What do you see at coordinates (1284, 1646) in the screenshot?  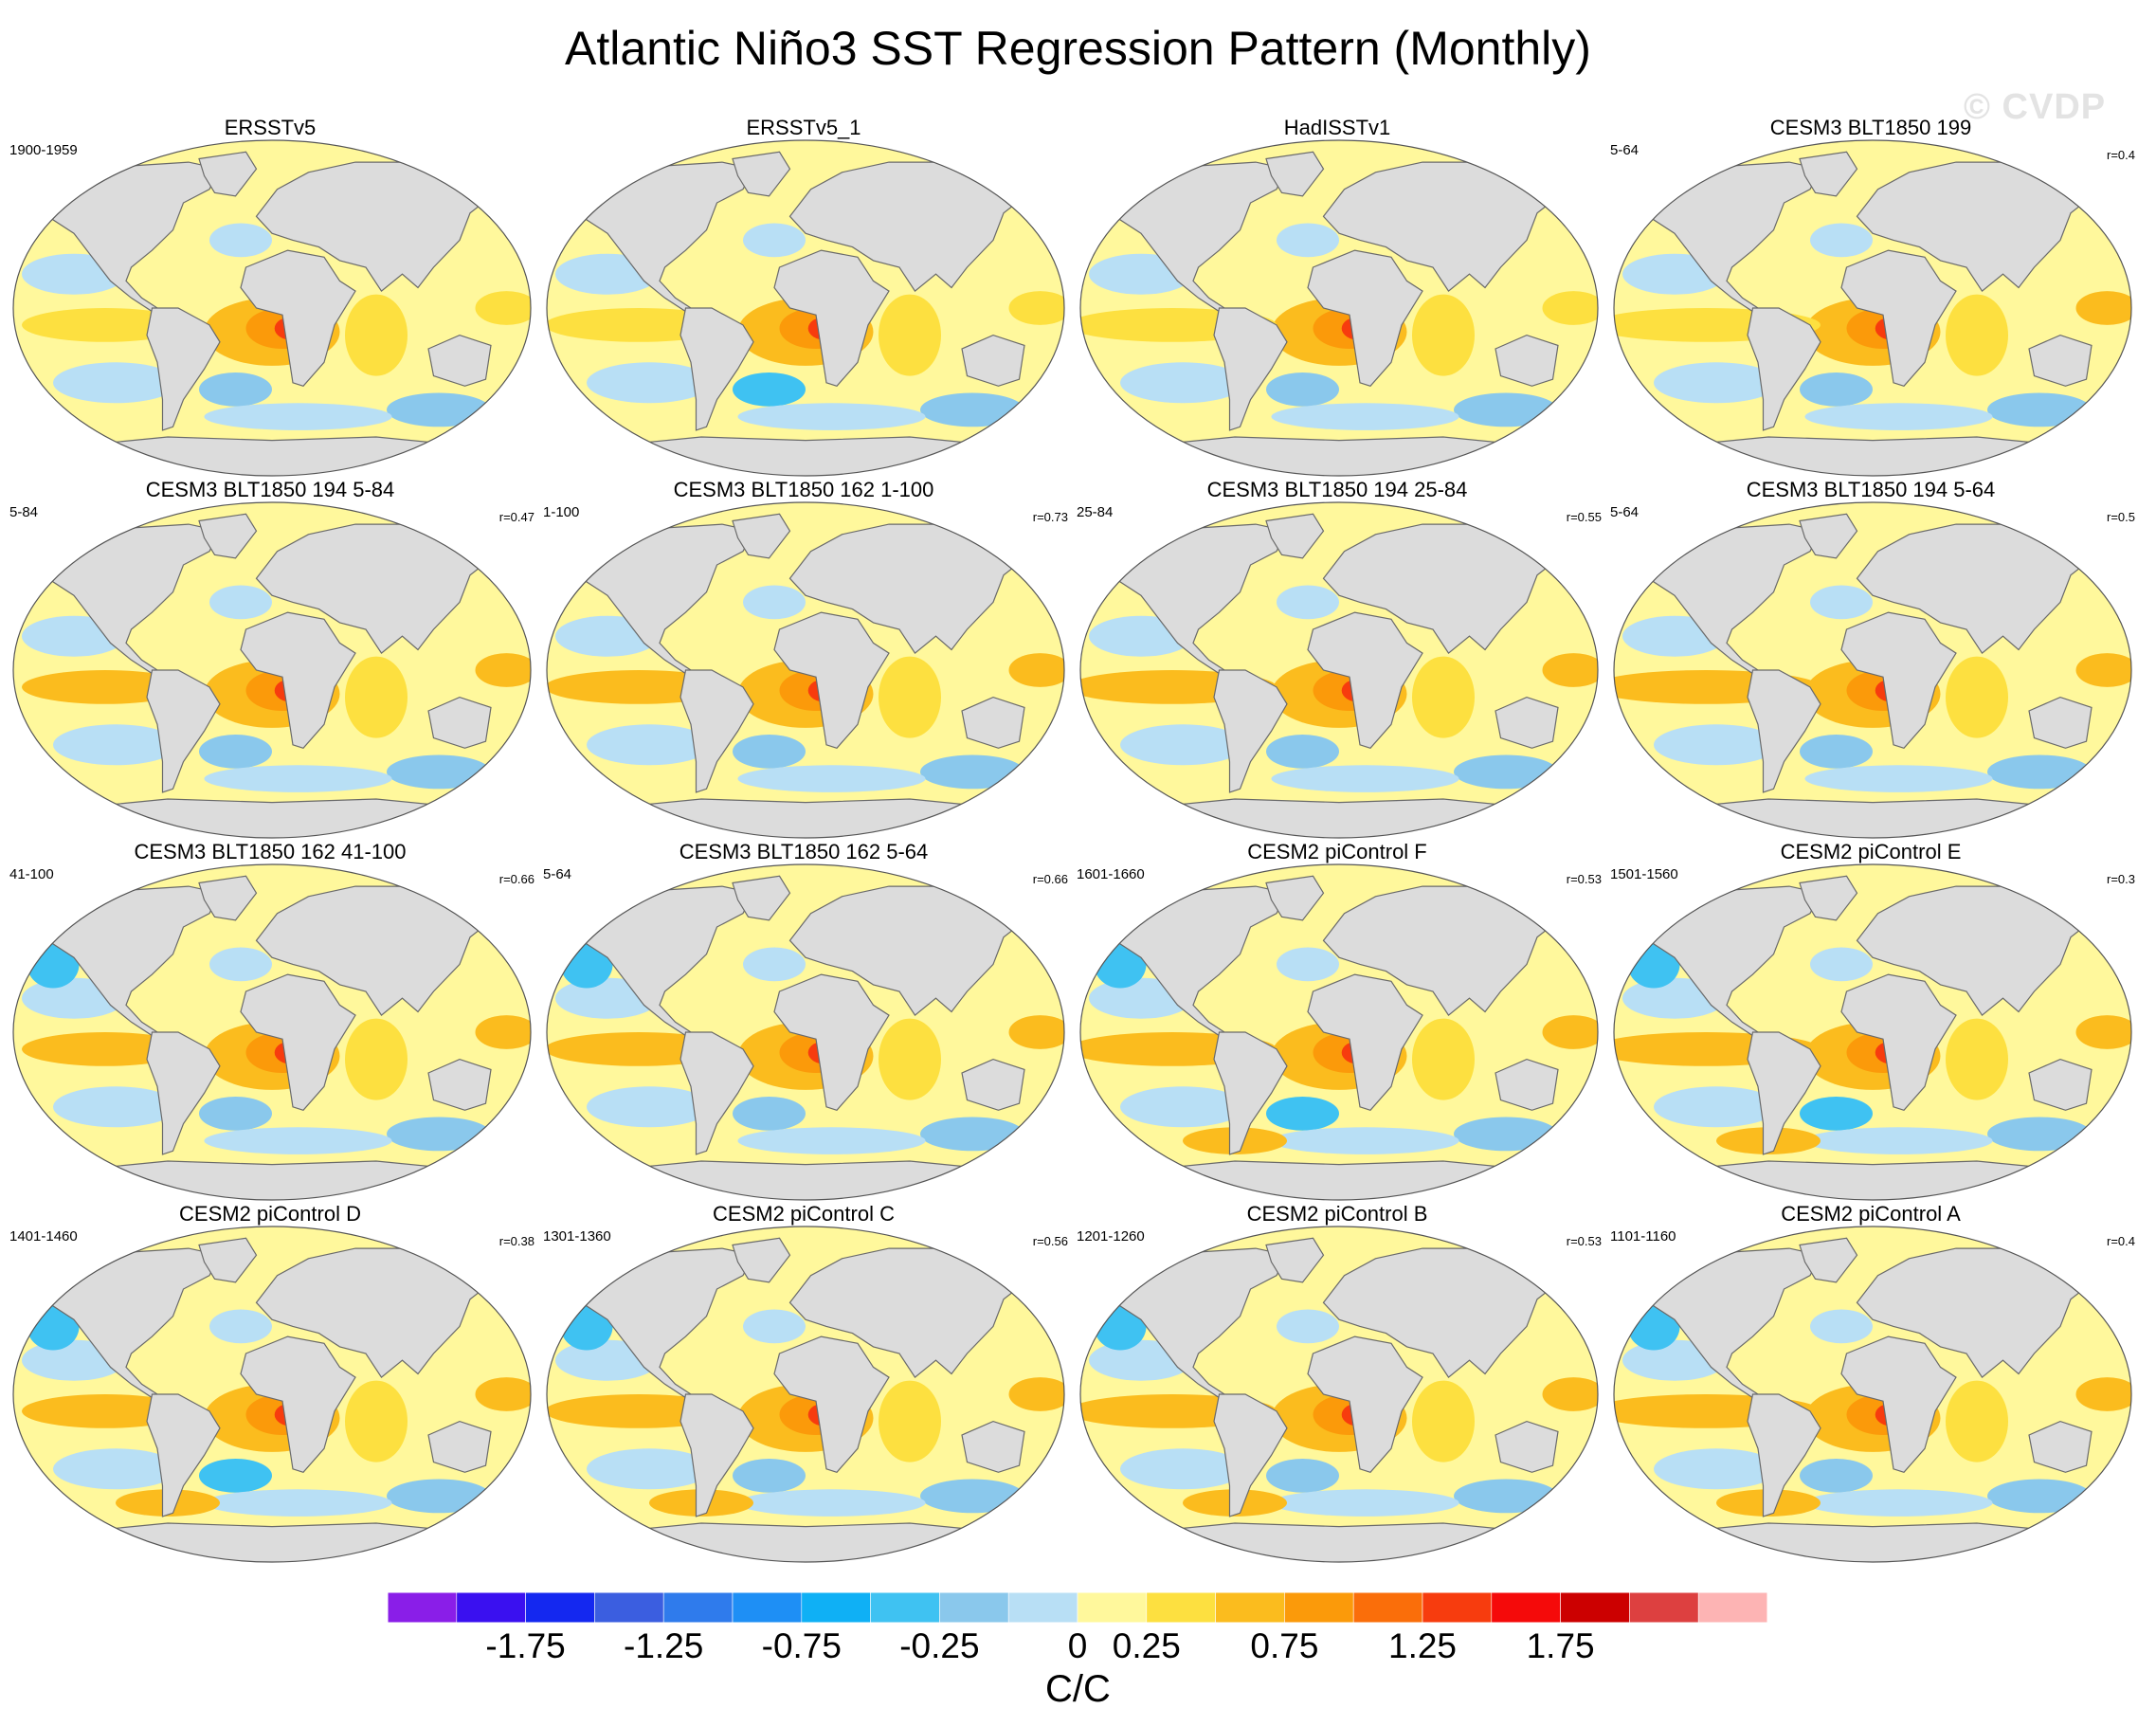 I see `colorbar-tick-label: 0.75` at bounding box center [1284, 1646].